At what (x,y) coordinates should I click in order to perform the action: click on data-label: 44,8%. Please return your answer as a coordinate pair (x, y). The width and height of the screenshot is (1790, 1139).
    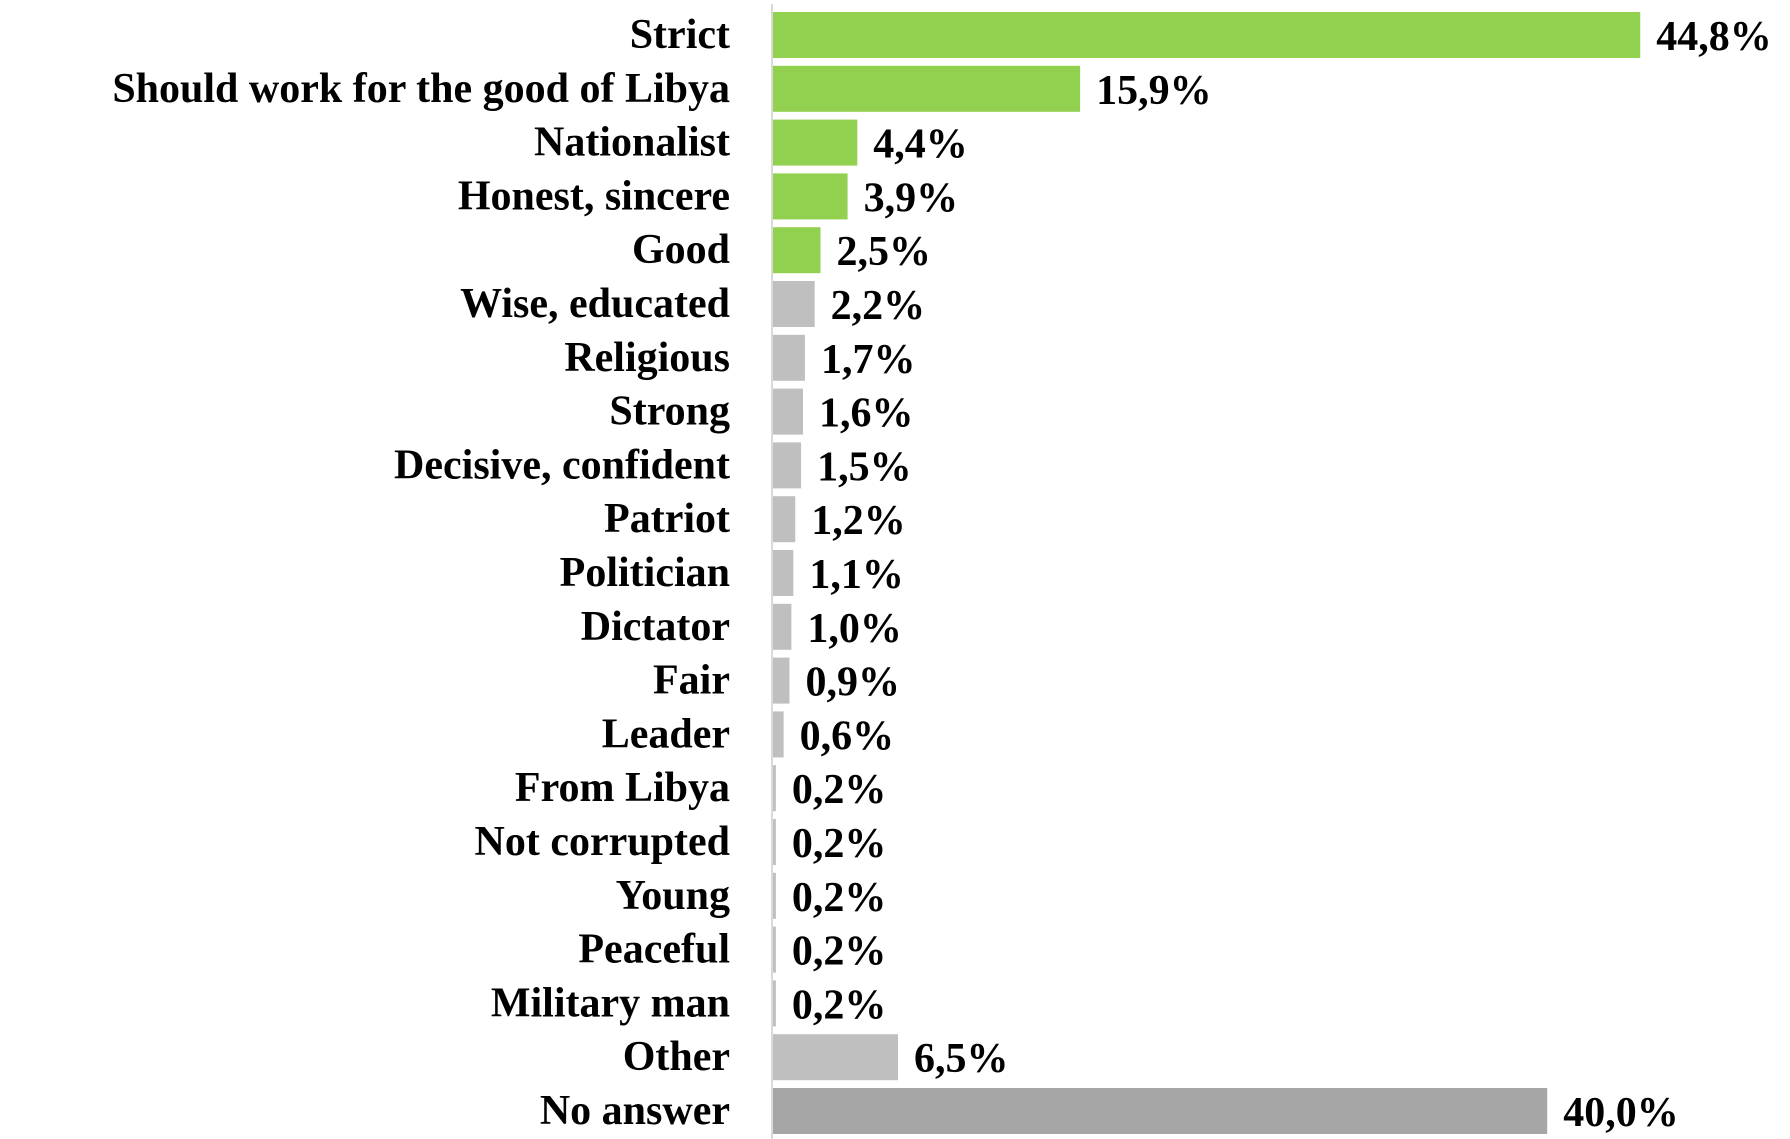
    Looking at the image, I should click on (1714, 37).